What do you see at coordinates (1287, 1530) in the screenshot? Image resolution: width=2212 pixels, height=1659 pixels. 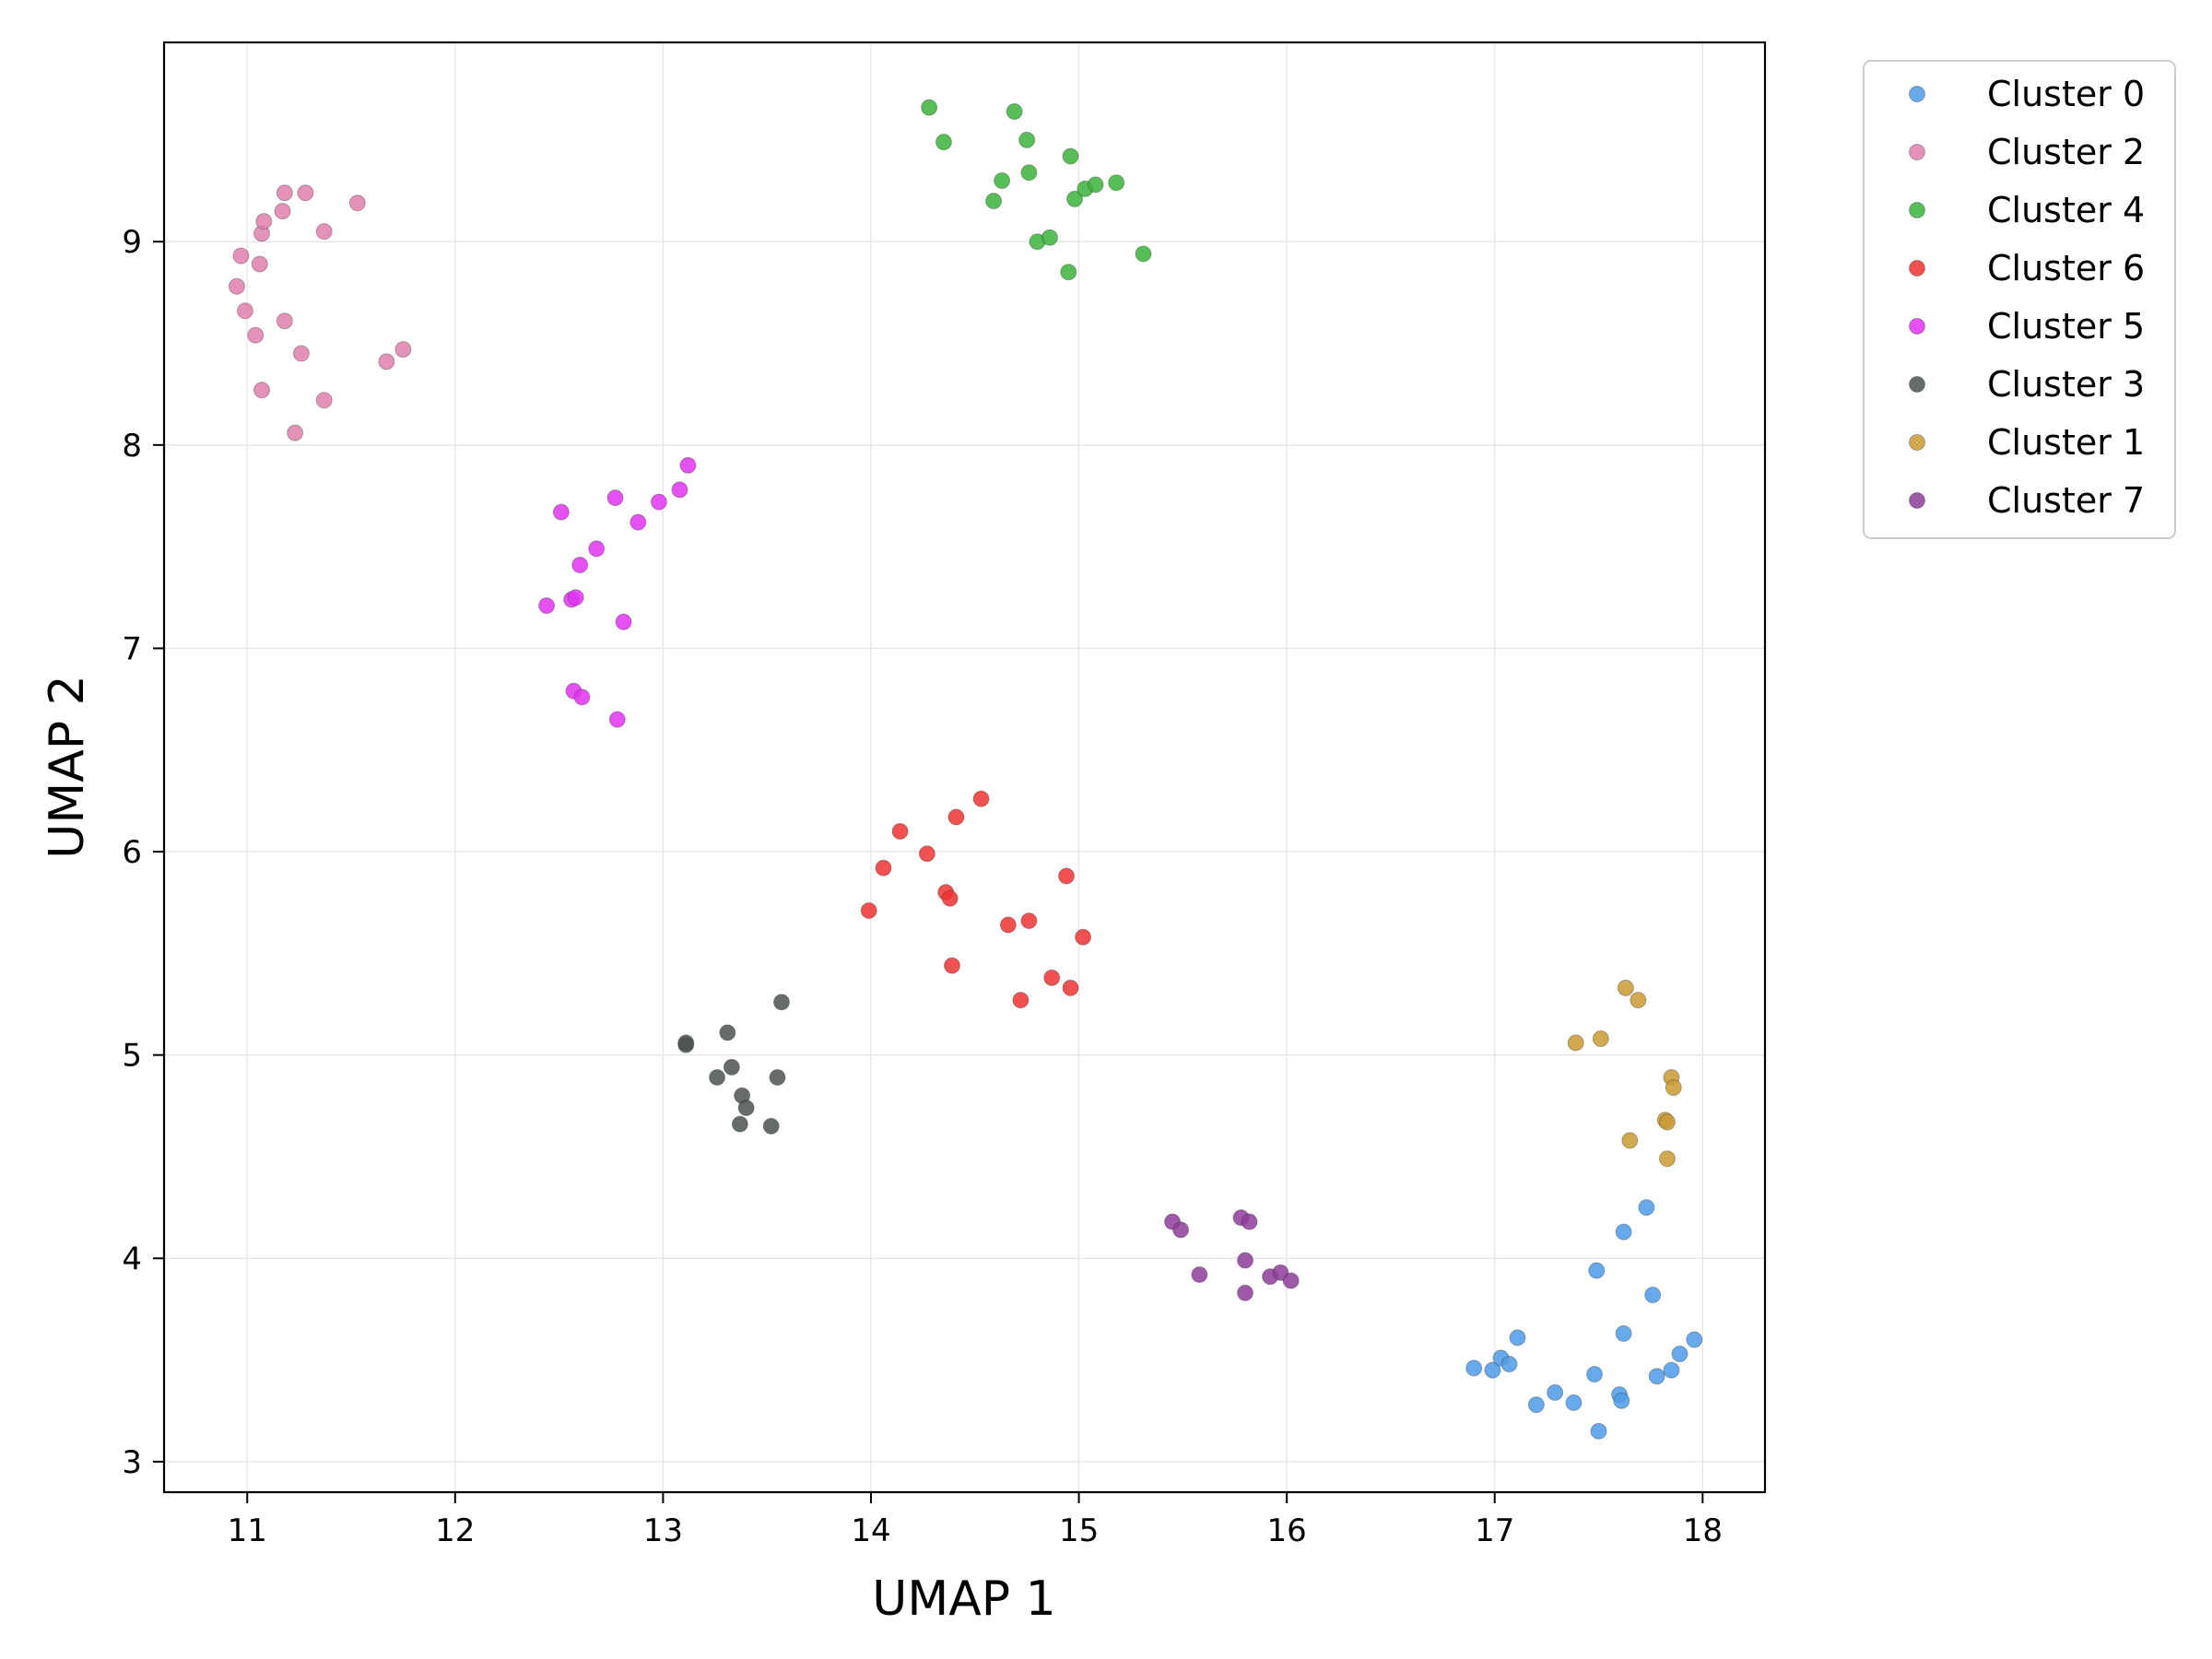 I see `x-tick-label: 16` at bounding box center [1287, 1530].